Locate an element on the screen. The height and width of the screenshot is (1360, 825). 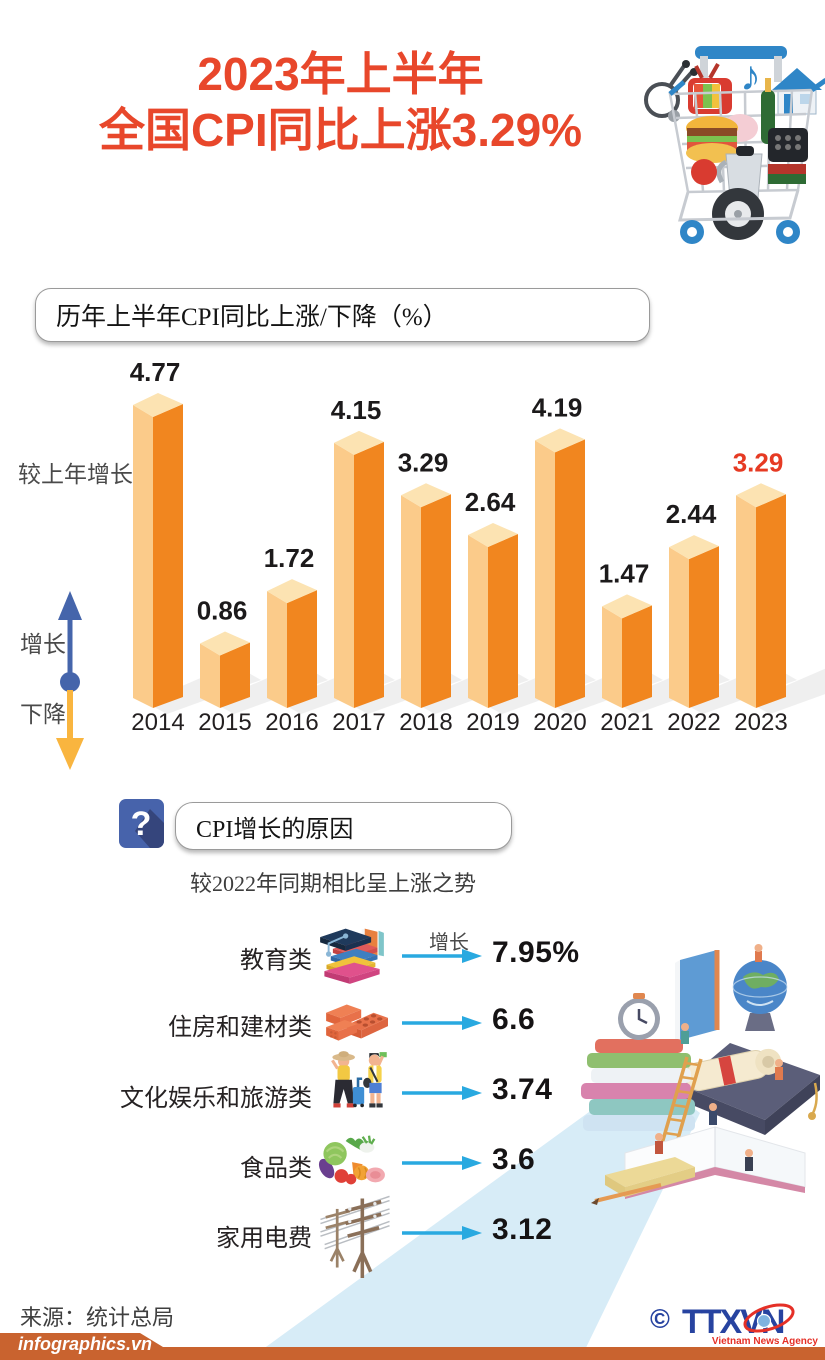
footer-bar is located at coordinates (412, 1346).